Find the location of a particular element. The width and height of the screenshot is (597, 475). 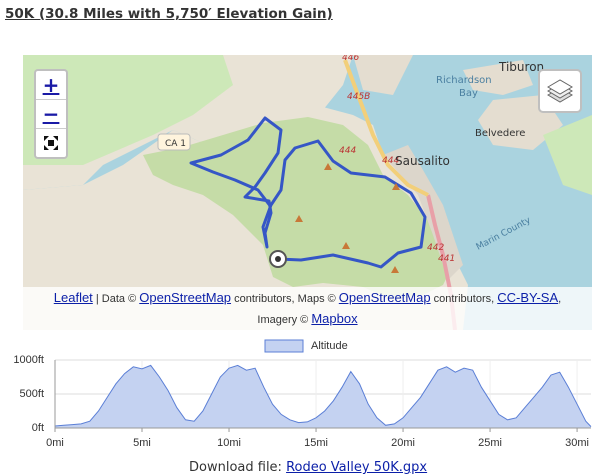

zoom-out: − is located at coordinates (51, 114).